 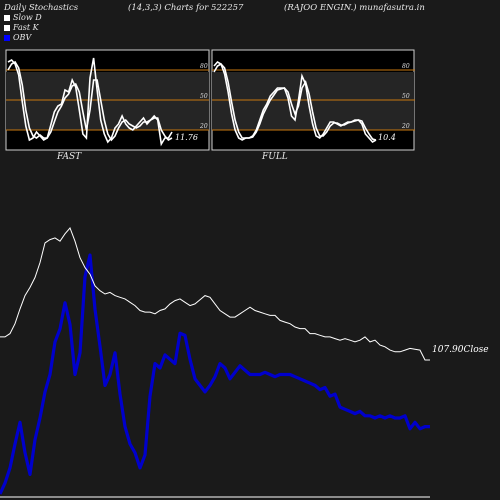 I want to click on chart-title: Daily Stochastics, so click(x=41, y=8).